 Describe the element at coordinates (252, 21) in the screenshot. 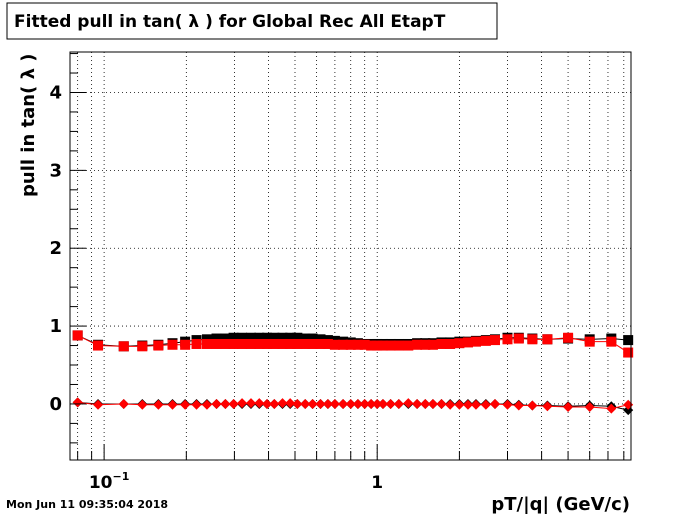

I see `title-frame` at that location.